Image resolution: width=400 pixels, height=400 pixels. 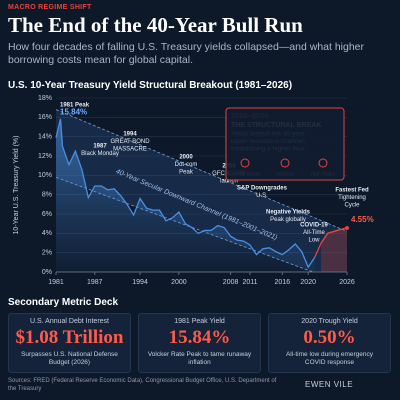 What do you see at coordinates (130, 150) in the screenshot?
I see `annotation: MASSACRE` at bounding box center [130, 150].